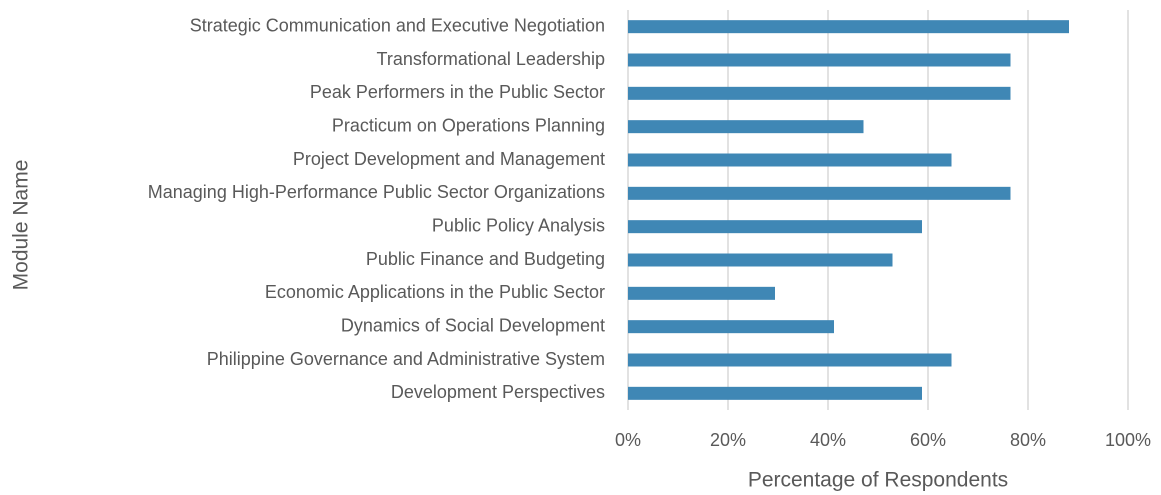 This screenshot has height=495, width=1161. Describe the element at coordinates (928, 440) in the screenshot. I see `x-tick-label: 60%` at that location.